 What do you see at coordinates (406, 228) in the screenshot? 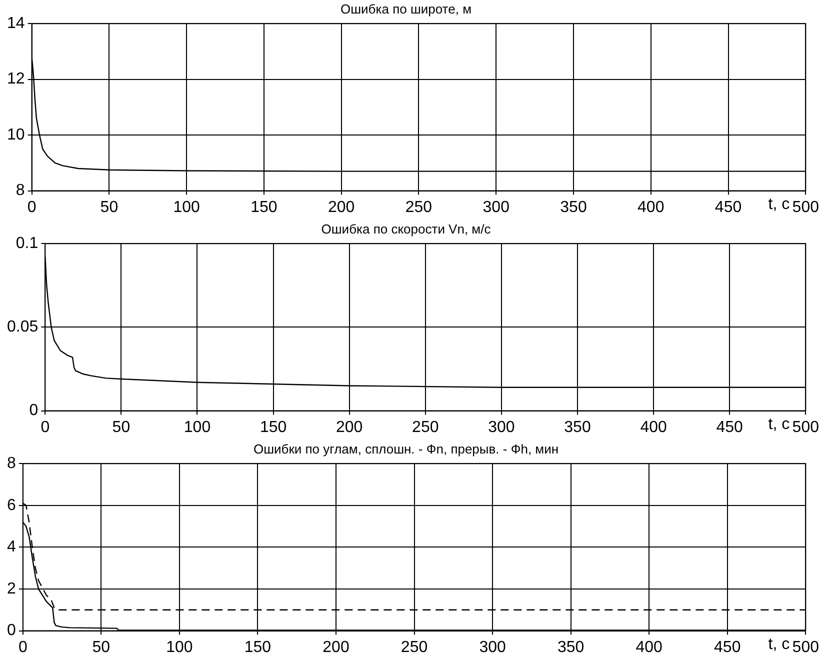
I see `chart-title: Ошибка по скорости Vn, м/с` at bounding box center [406, 228].